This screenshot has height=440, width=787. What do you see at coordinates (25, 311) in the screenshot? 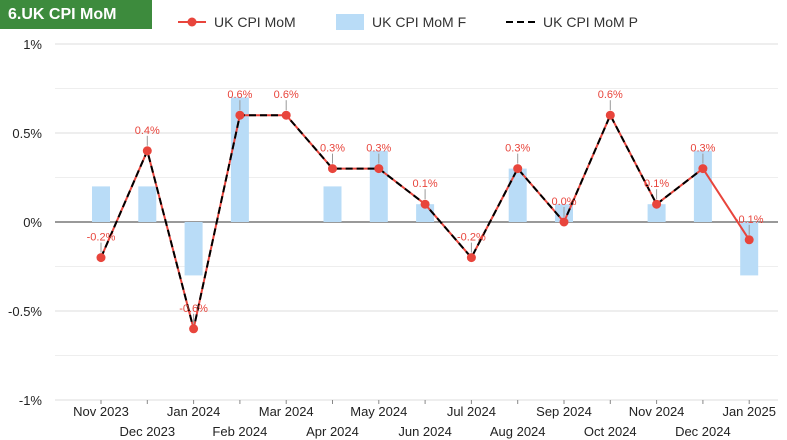
I see `y-tick-label: -0.5%` at bounding box center [25, 311].